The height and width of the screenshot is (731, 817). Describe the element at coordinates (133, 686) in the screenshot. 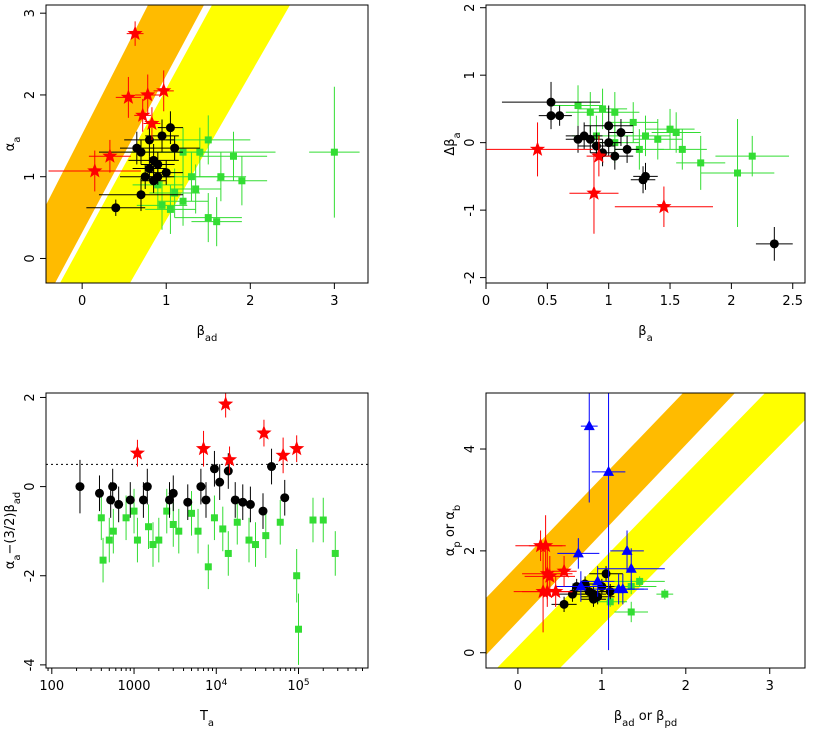

I see `x-tick-label: 1000` at that location.